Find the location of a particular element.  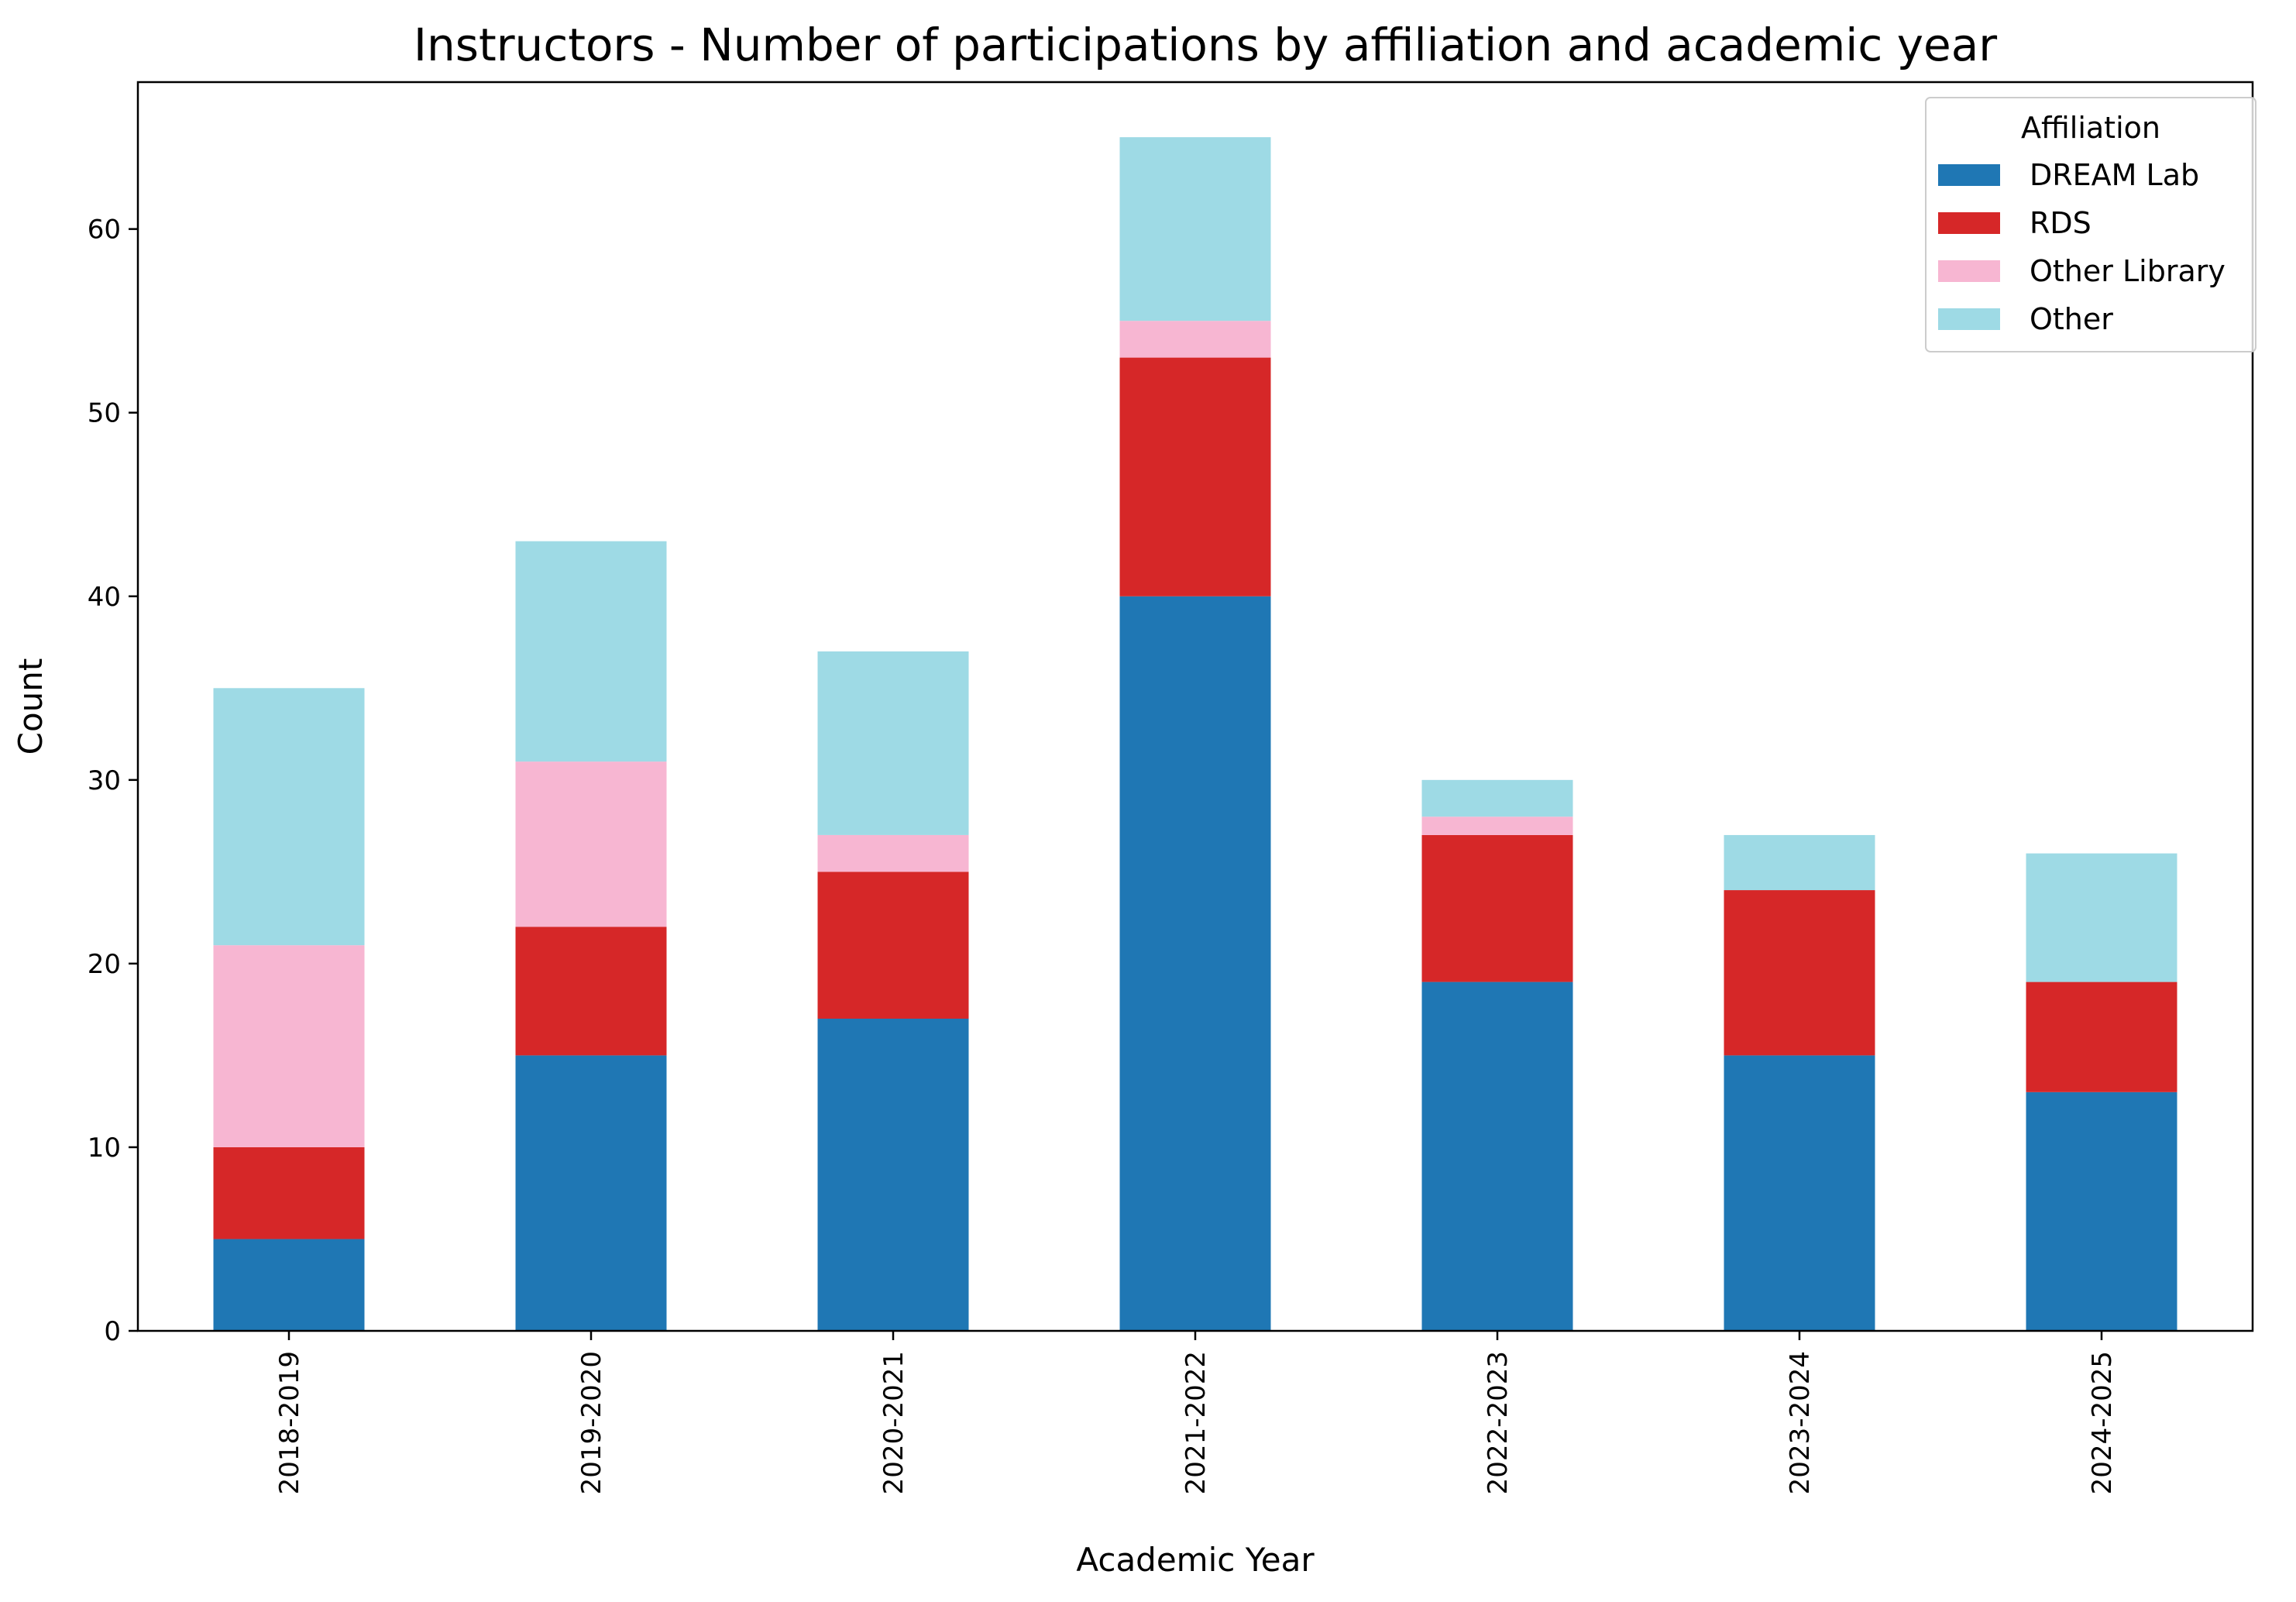

bar-2022-2023-other is located at coordinates (1497, 798).